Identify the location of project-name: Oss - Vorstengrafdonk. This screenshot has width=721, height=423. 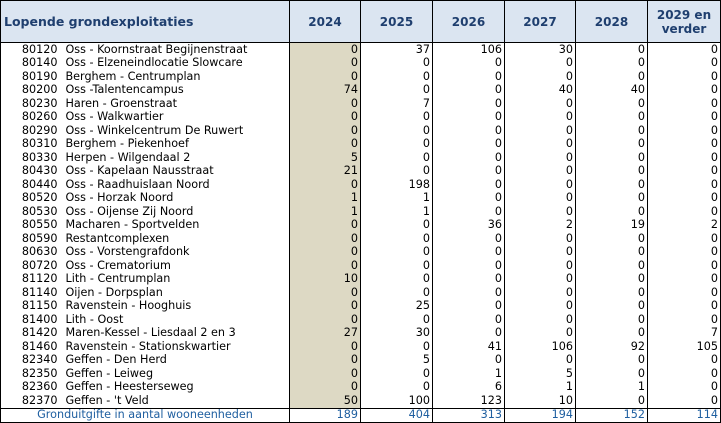
(174, 252).